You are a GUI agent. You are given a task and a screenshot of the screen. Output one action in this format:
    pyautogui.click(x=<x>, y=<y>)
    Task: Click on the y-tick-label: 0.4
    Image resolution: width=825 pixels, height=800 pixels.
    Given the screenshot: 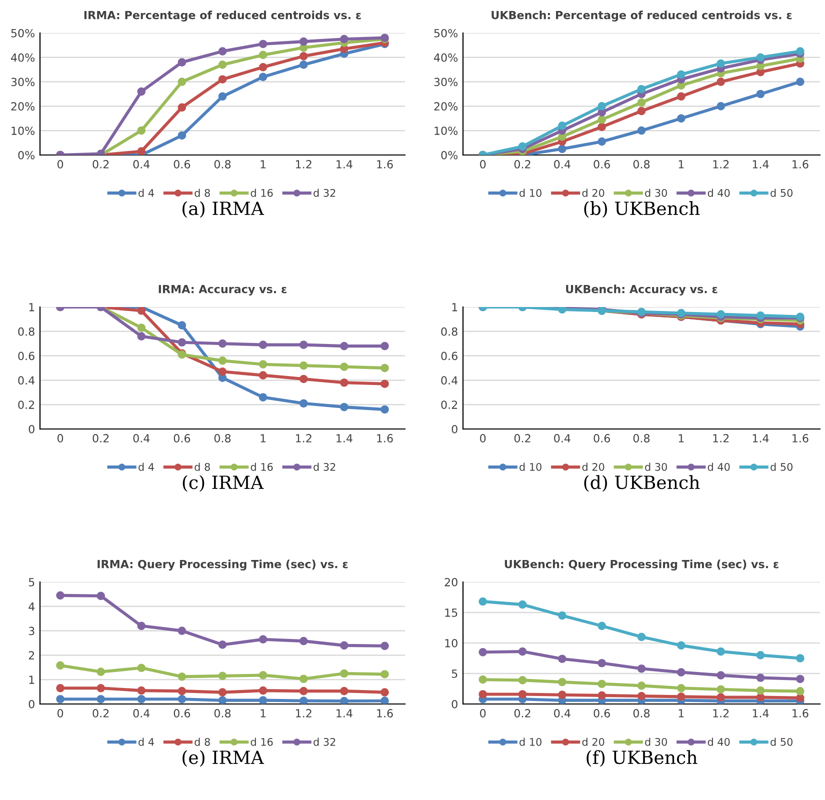 What is the action you would take?
    pyautogui.click(x=26, y=380)
    